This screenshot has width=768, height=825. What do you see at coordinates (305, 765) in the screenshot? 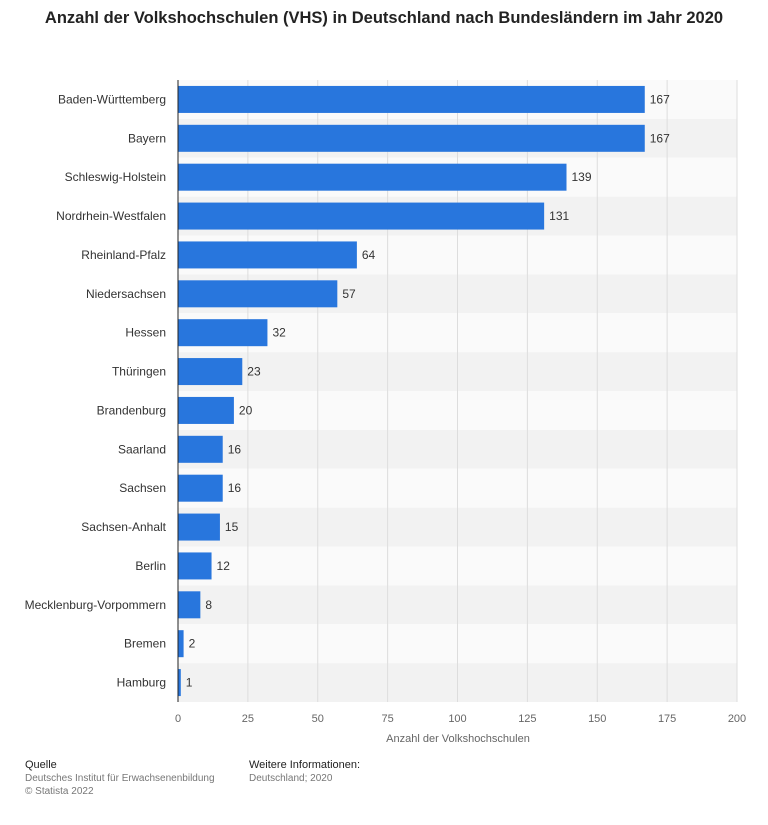
I see `info-label: Weitere Informationen:` at bounding box center [305, 765].